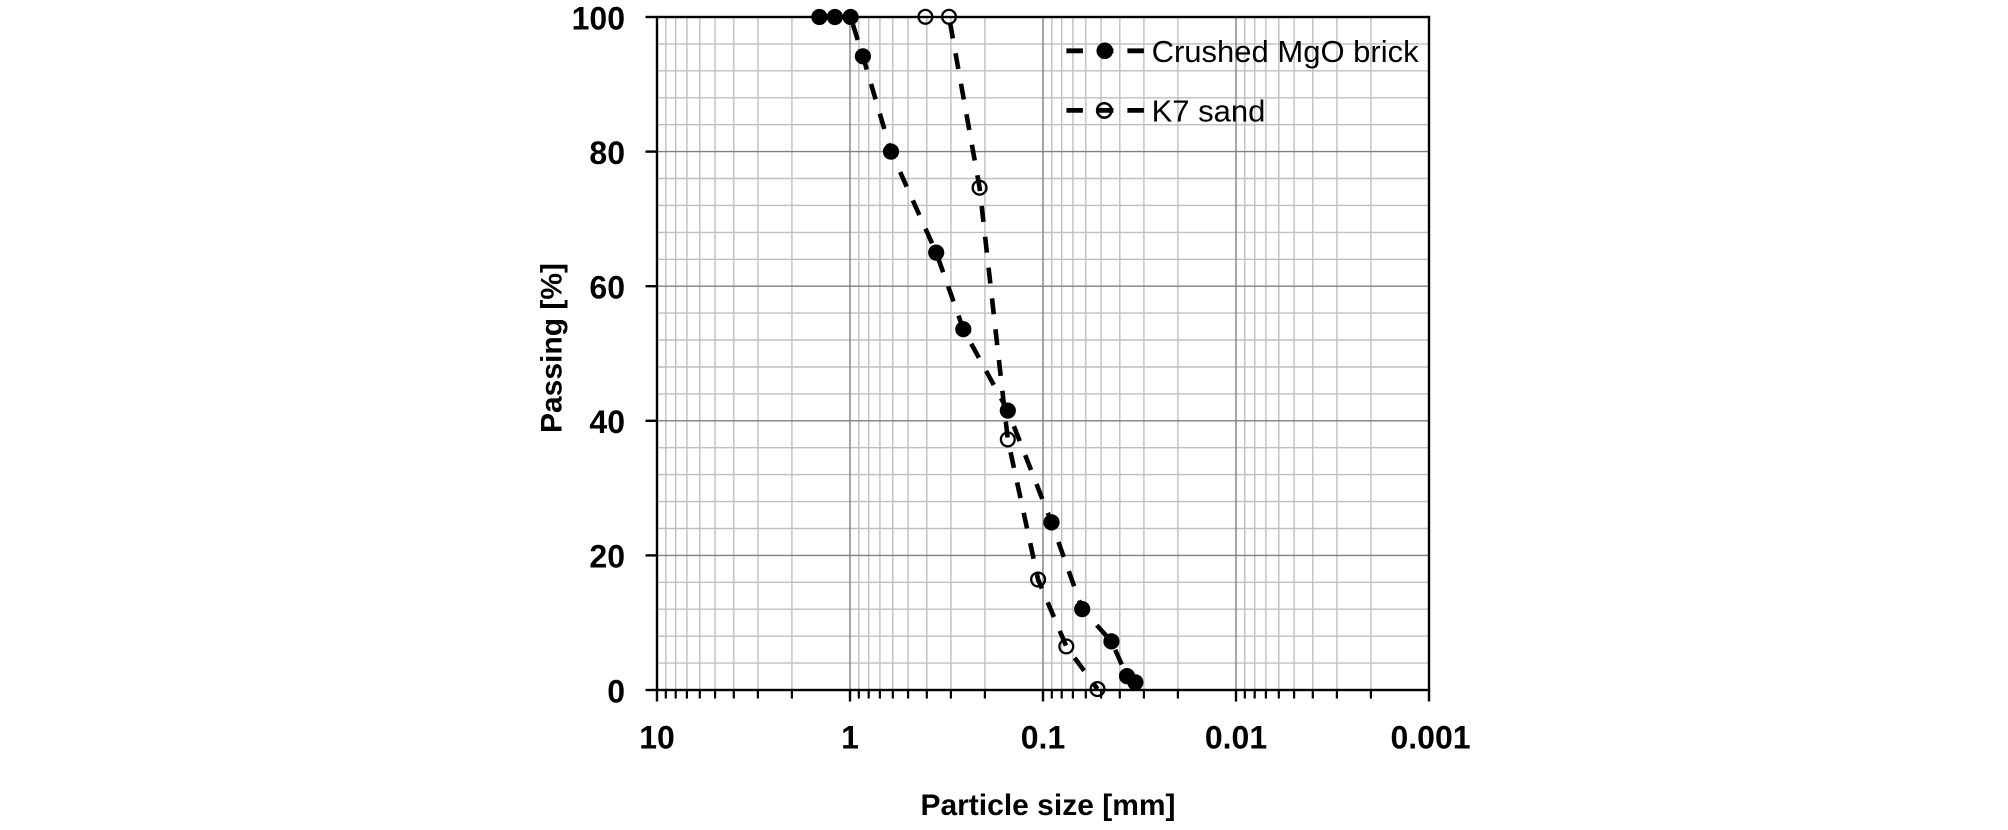 This screenshot has height=830, width=2008. I want to click on svg-text: 40, so click(607, 422).